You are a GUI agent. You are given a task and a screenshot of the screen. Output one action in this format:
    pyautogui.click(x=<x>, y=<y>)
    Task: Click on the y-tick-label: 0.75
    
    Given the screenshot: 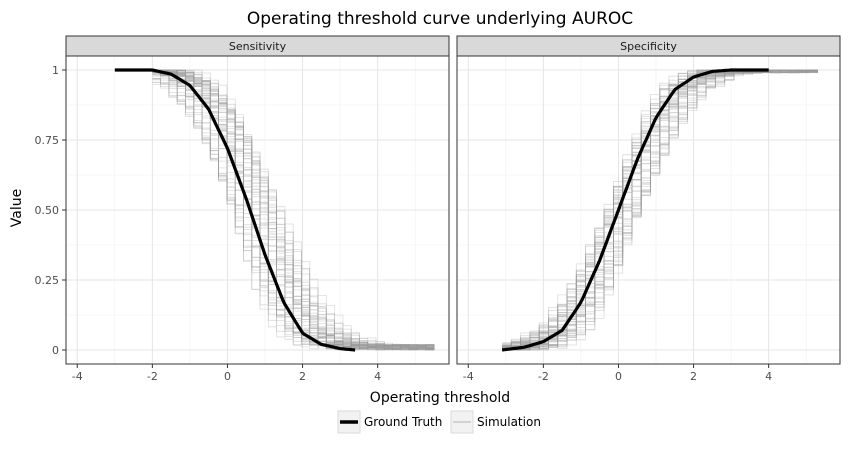 What is the action you would take?
    pyautogui.click(x=47, y=140)
    